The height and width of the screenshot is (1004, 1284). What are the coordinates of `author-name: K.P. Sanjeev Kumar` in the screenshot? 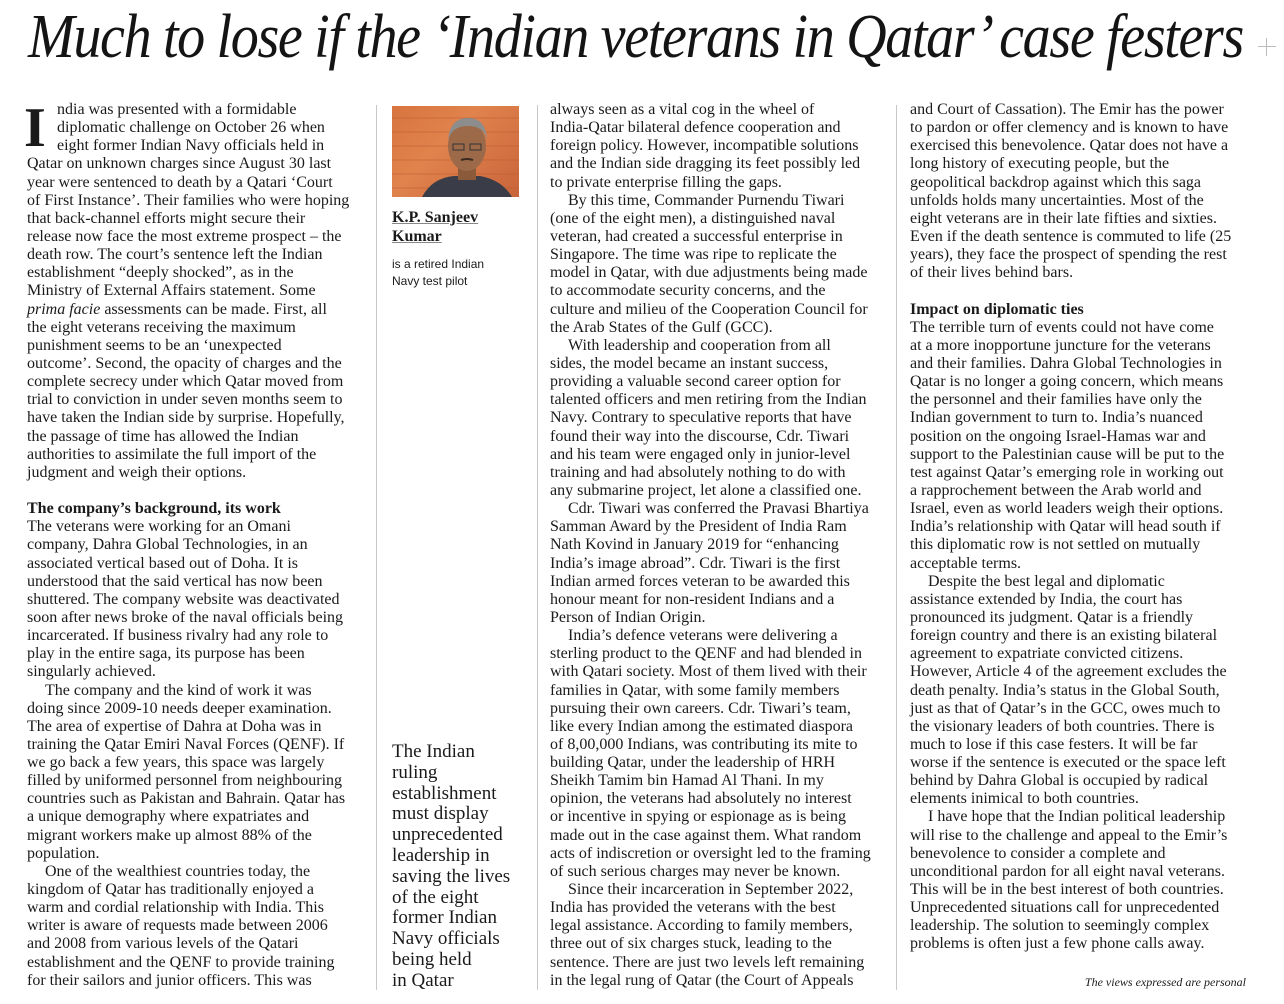 It's located at (435, 227).